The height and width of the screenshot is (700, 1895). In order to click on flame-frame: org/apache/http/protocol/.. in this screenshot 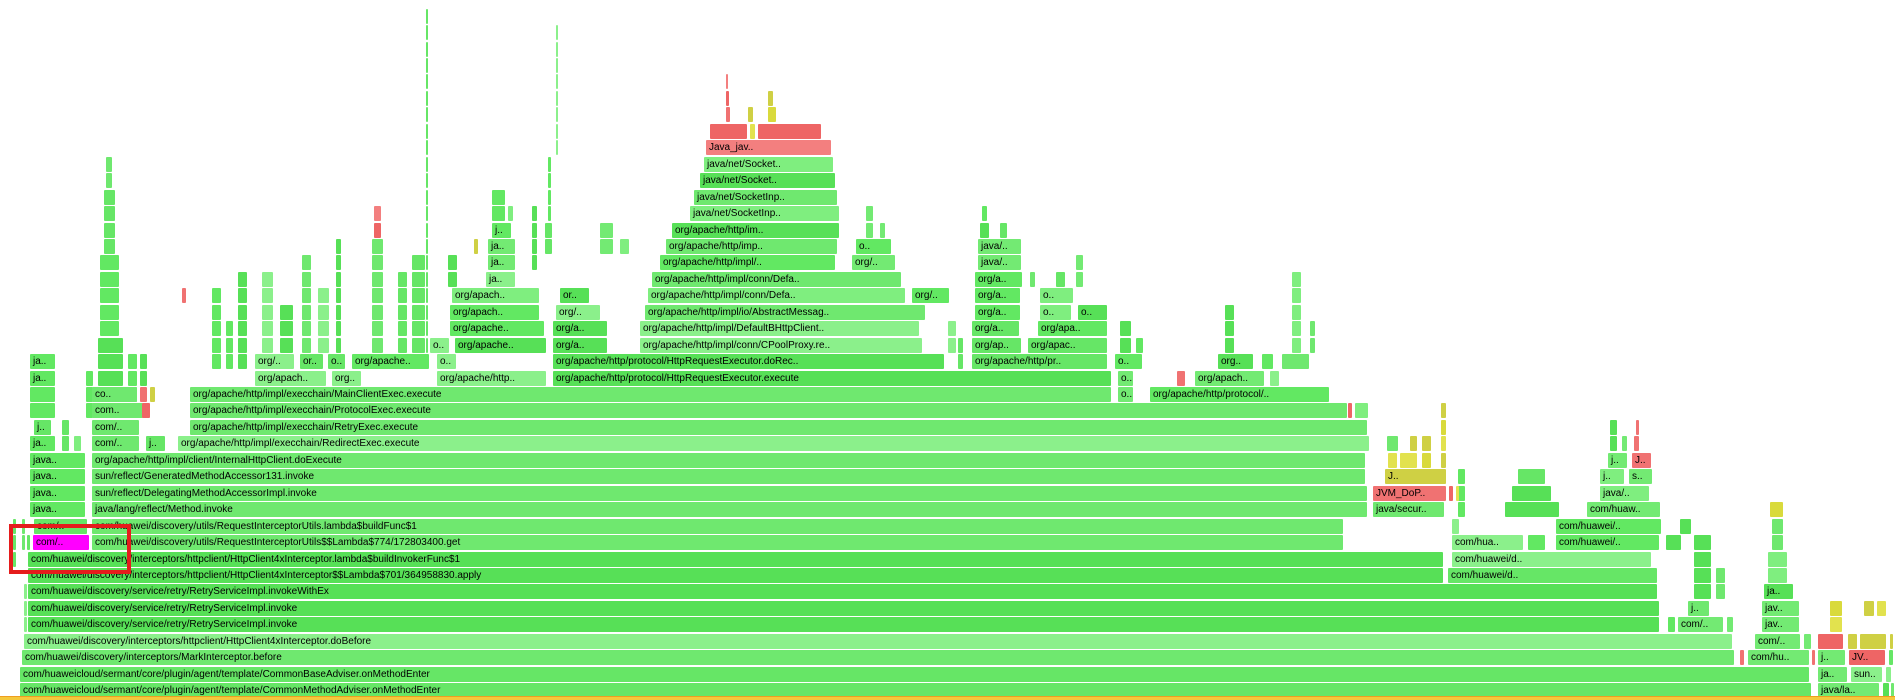, I will do `click(1239, 394)`.